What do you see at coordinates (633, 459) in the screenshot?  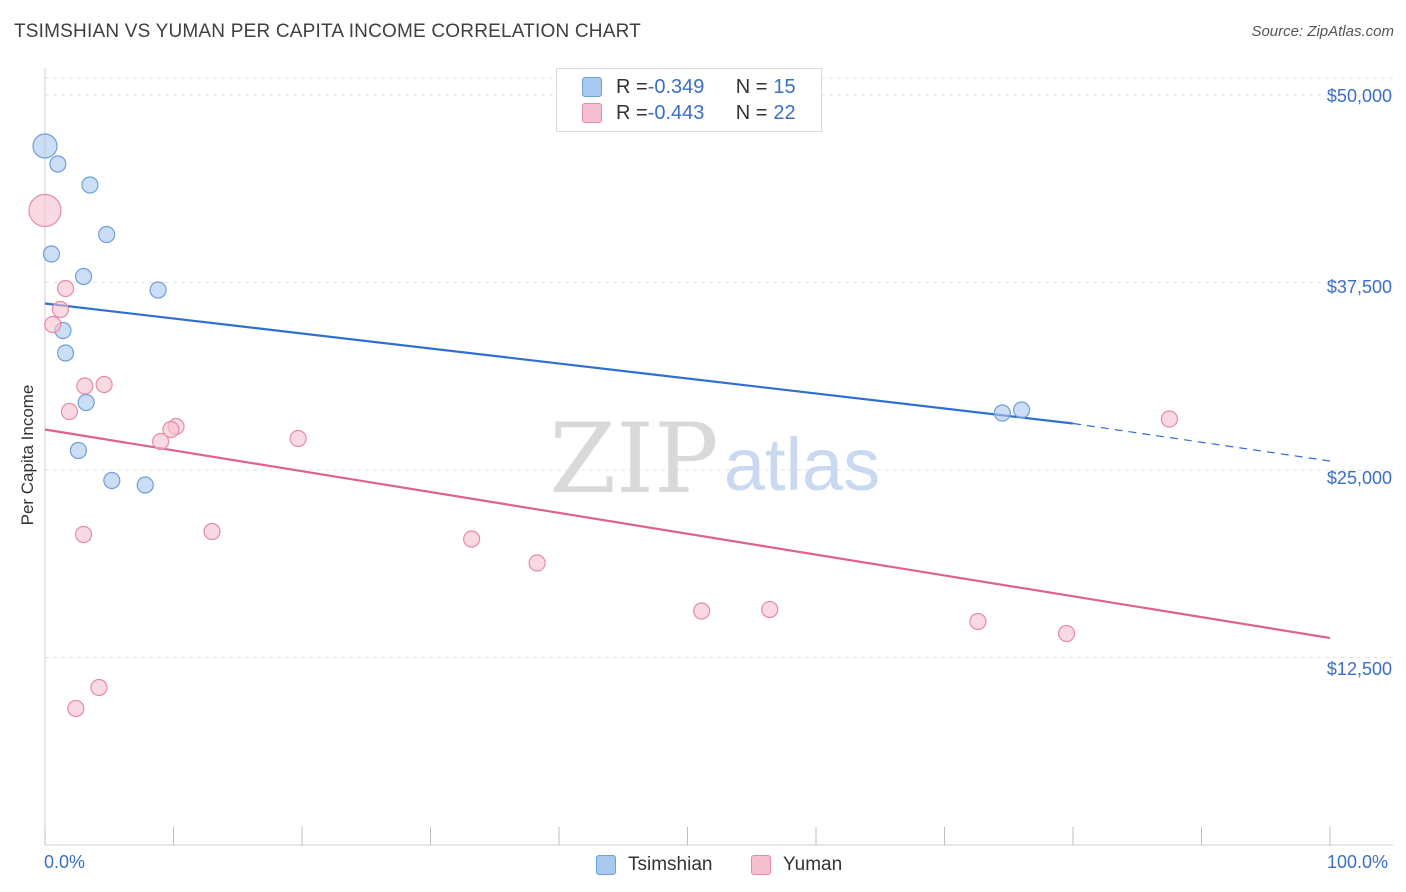 I see `watermark-zip: ZIP` at bounding box center [633, 459].